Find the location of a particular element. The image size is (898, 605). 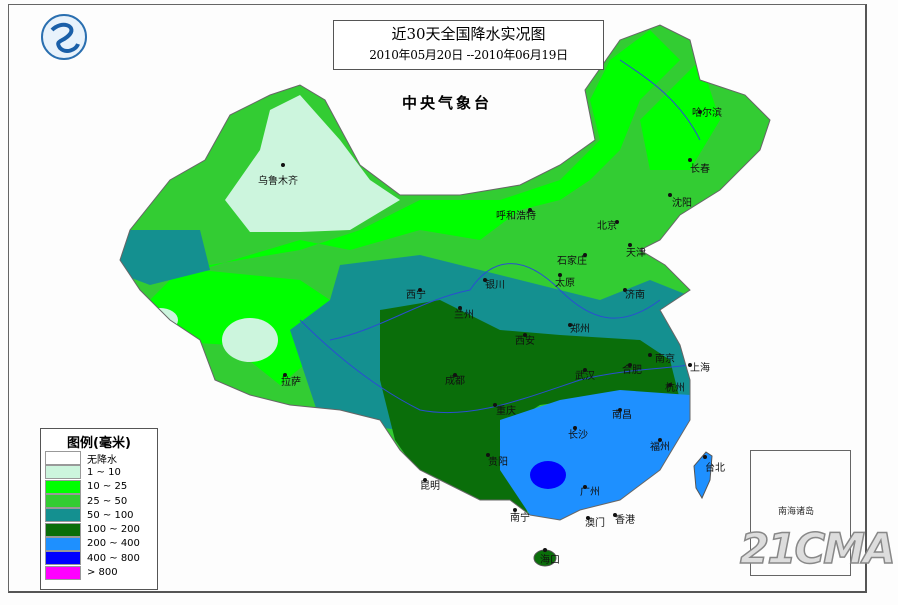

legend-item: 200 ~ 400 is located at coordinates (101, 543).